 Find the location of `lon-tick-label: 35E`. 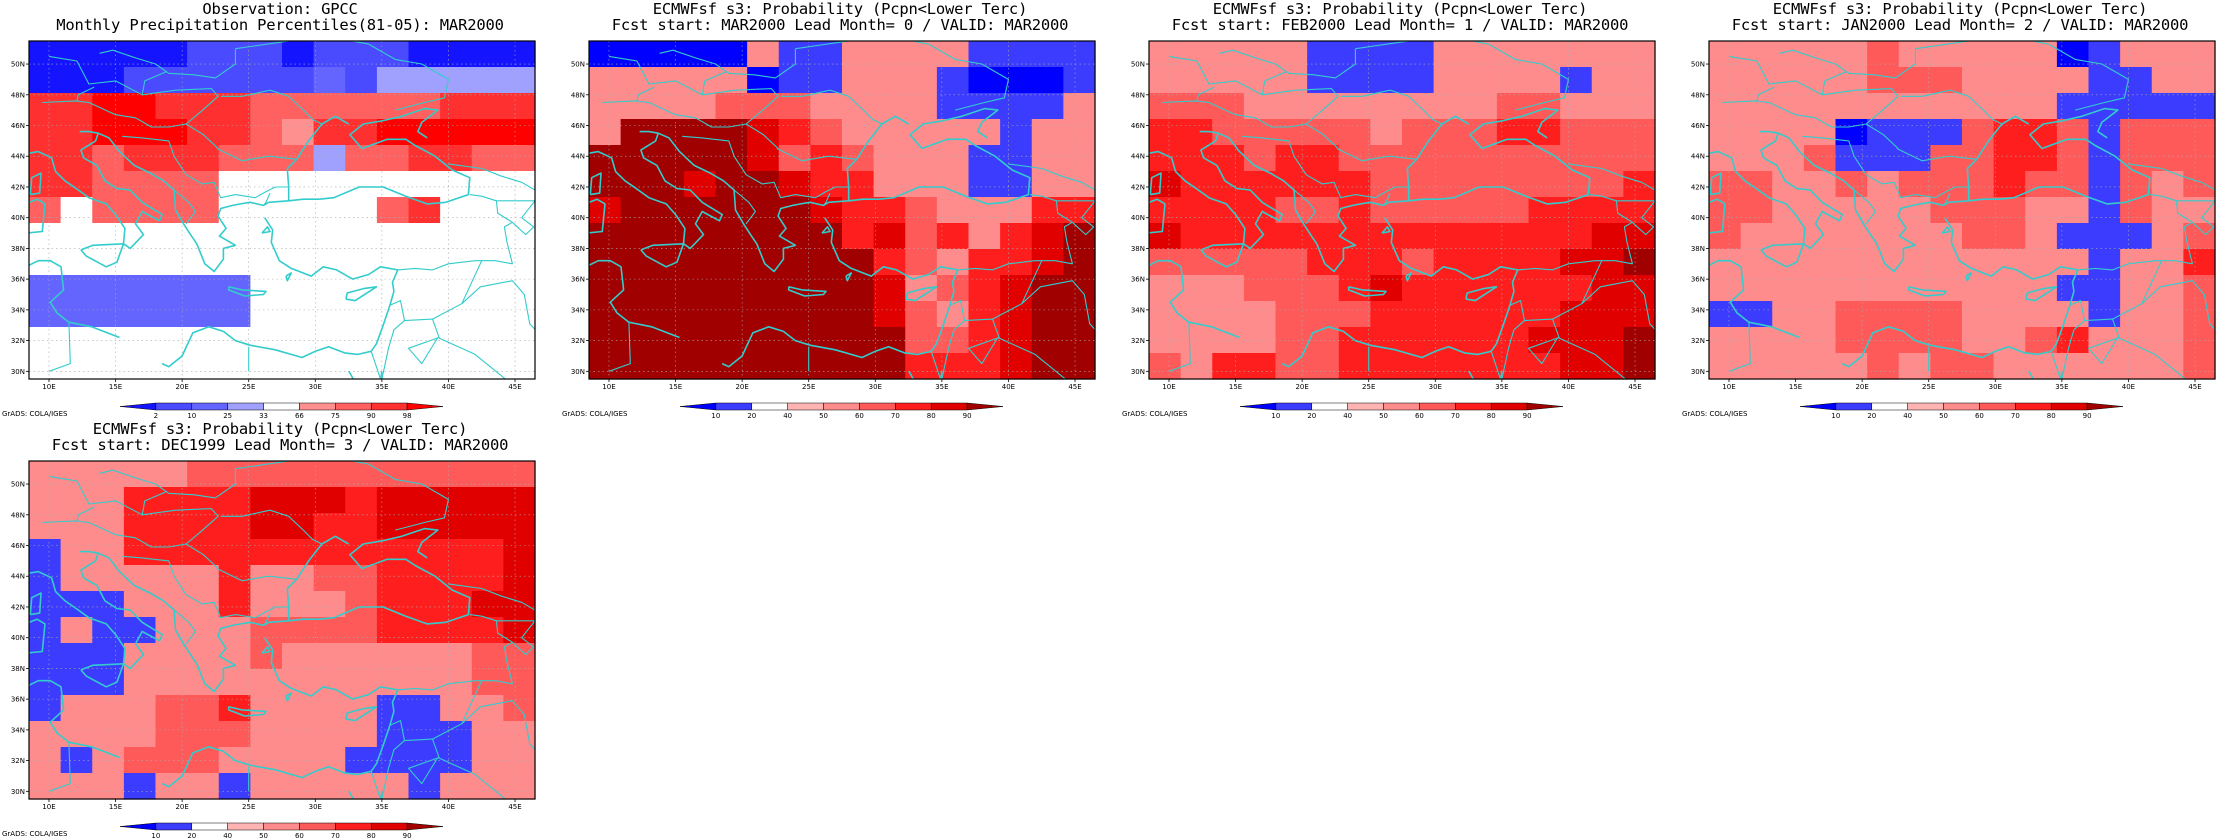

lon-tick-label: 35E is located at coordinates (381, 387).